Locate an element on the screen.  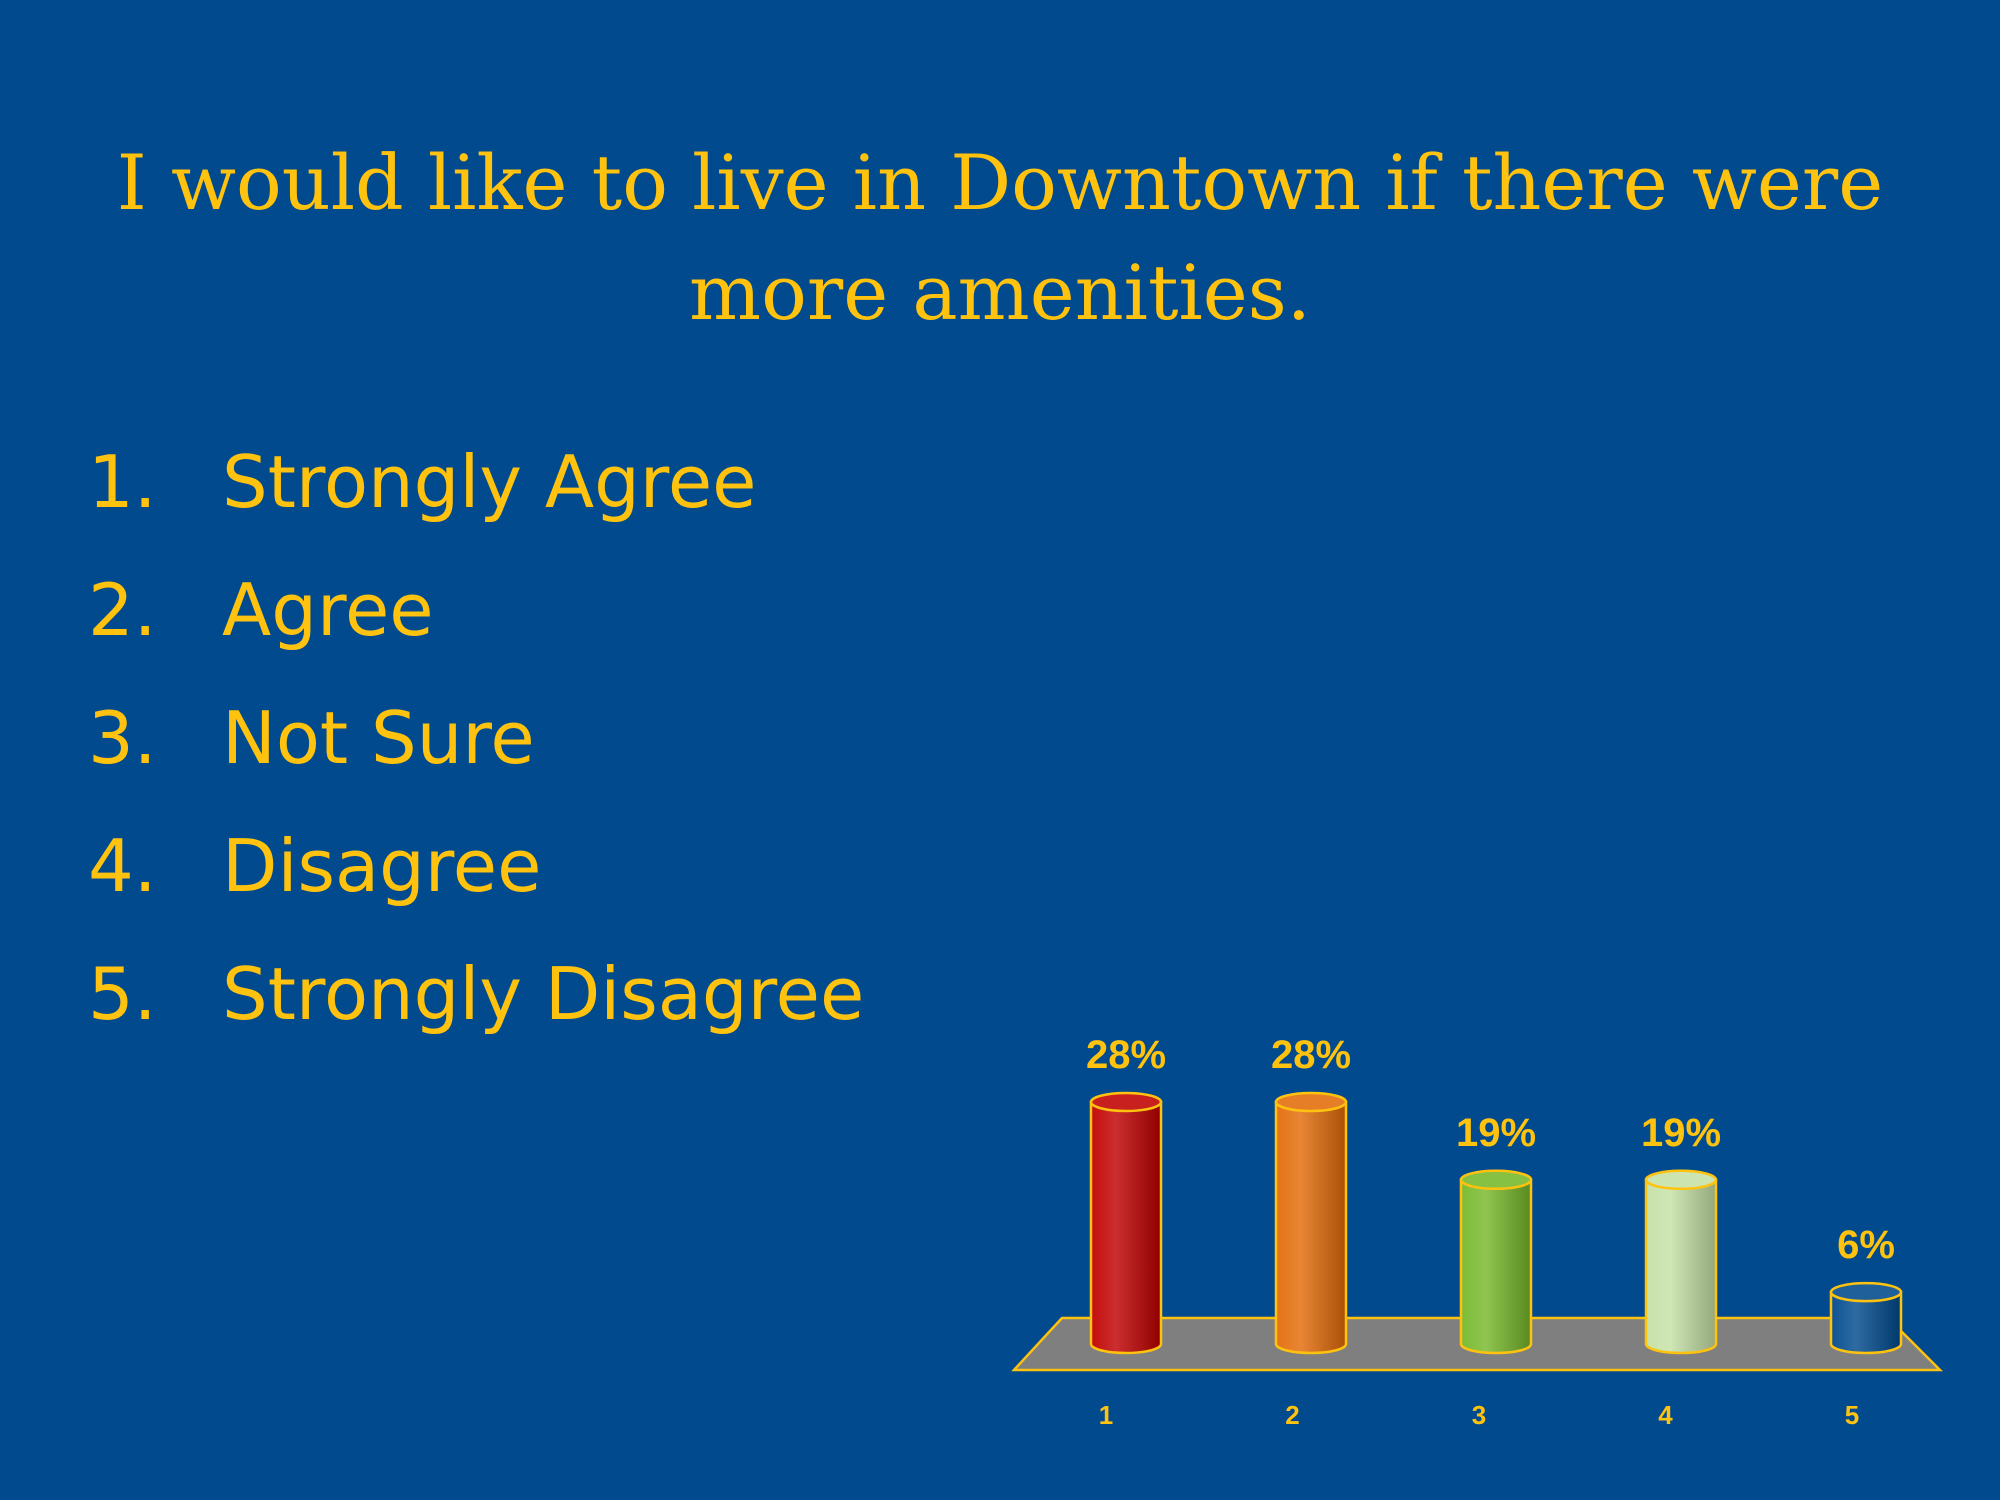
x-tick-label: 1 is located at coordinates (1106, 1415).